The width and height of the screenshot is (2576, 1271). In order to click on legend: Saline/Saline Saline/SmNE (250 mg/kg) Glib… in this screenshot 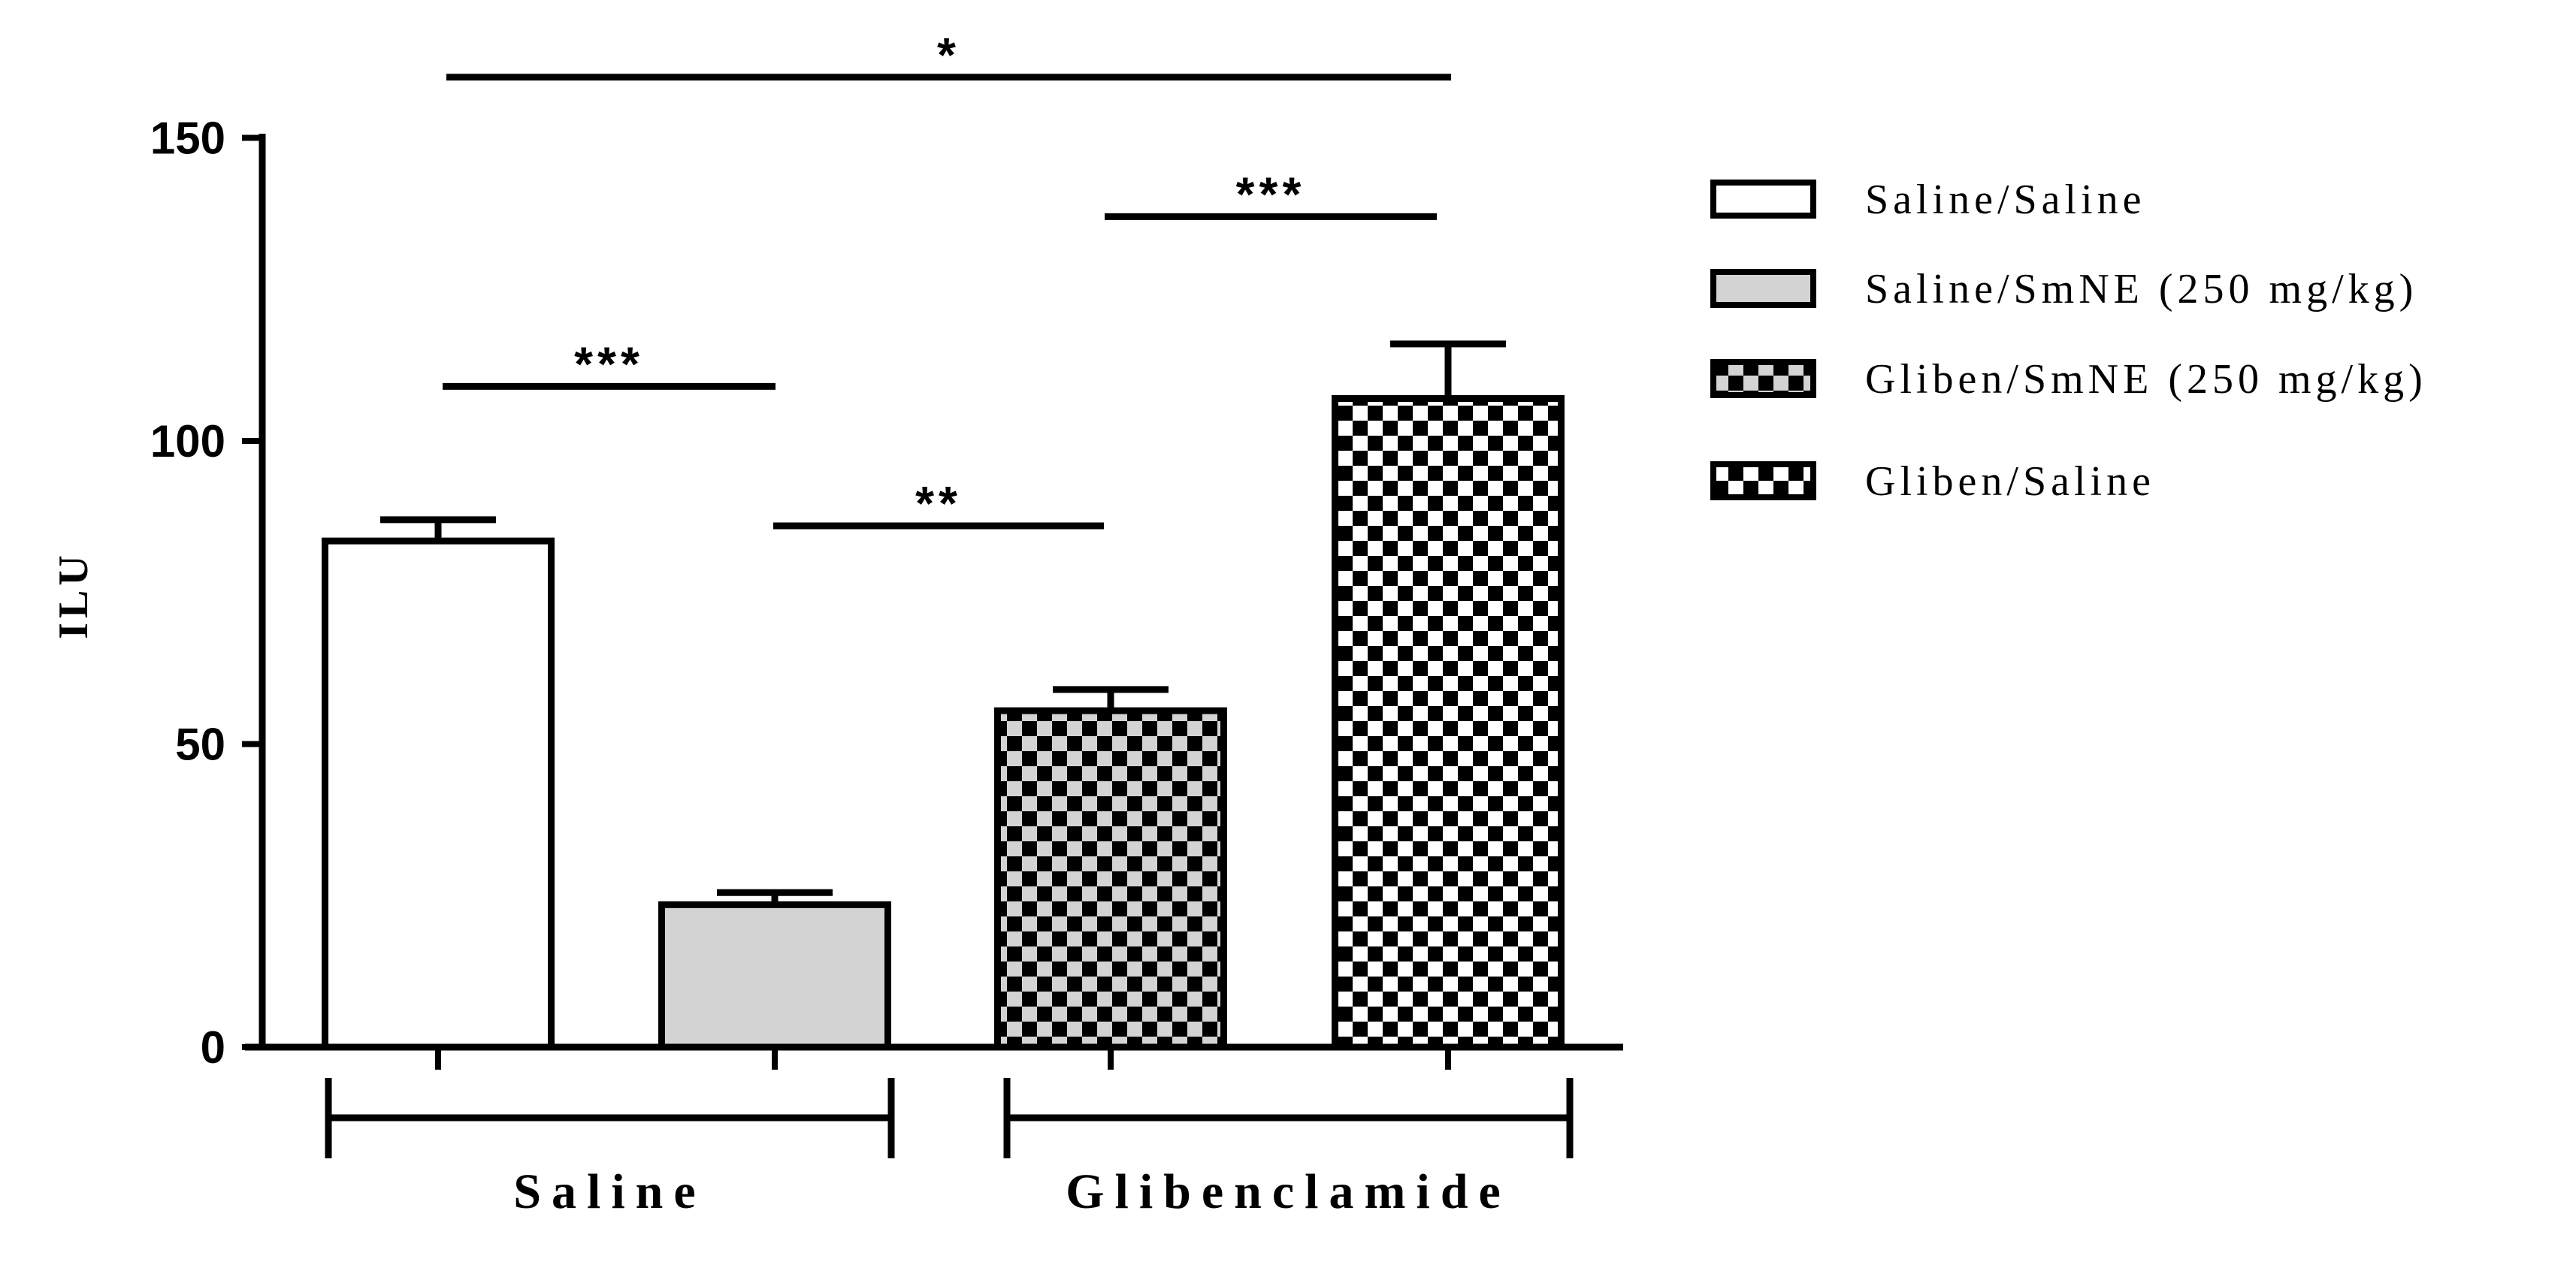, I will do `click(2069, 341)`.